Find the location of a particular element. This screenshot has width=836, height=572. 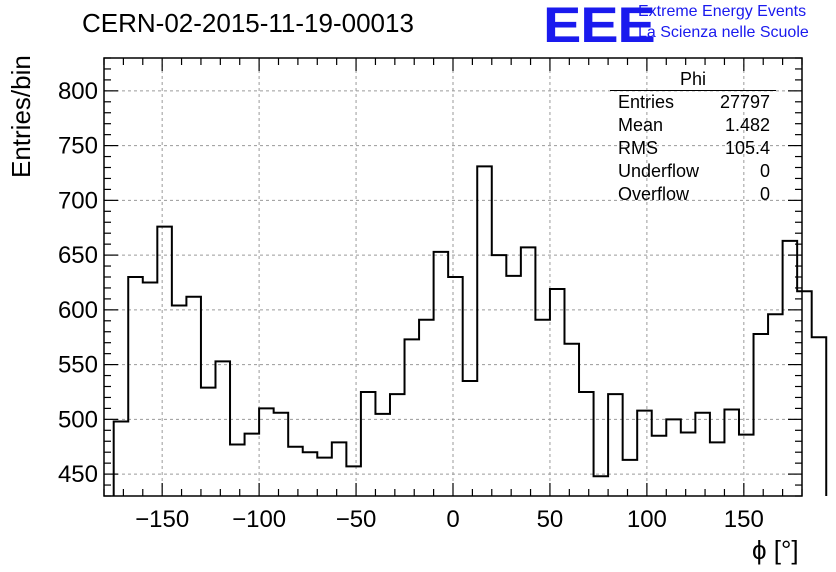

x-tick-label: −50 is located at coordinates (356, 519).